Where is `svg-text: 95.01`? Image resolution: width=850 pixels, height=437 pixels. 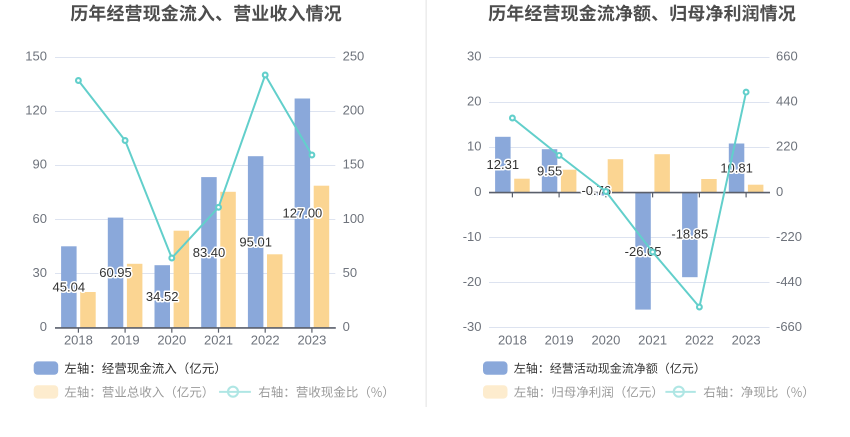 svg-text: 95.01 is located at coordinates (255, 241).